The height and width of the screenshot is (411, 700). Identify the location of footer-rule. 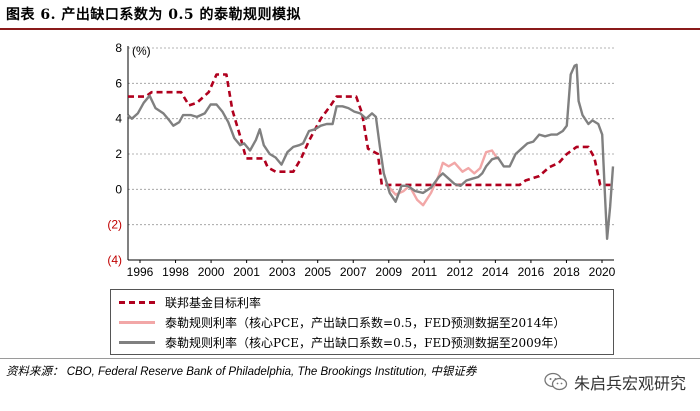
(350, 358).